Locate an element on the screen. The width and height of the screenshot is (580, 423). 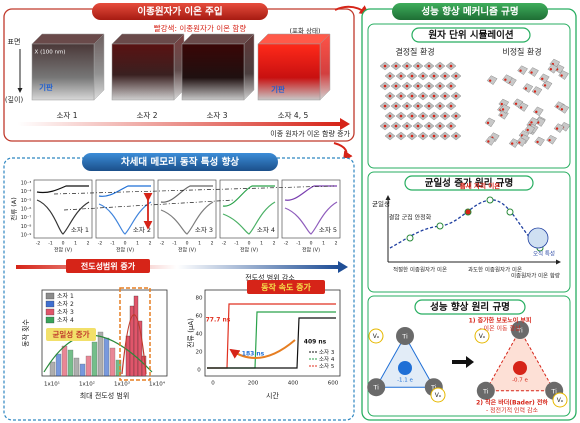
speed-y-label: 전류 (μA) is located at coordinates (190, 333).